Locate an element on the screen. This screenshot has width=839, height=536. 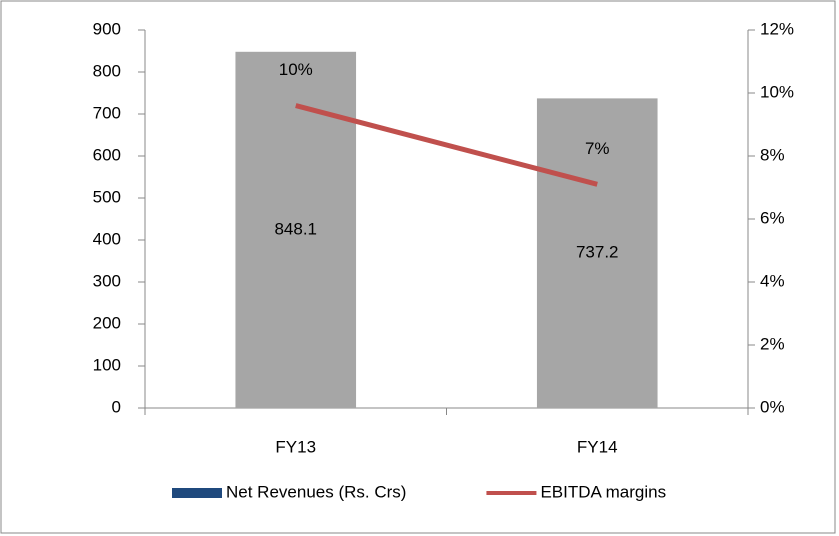
bar-value-label: 848.1 is located at coordinates (295, 228).